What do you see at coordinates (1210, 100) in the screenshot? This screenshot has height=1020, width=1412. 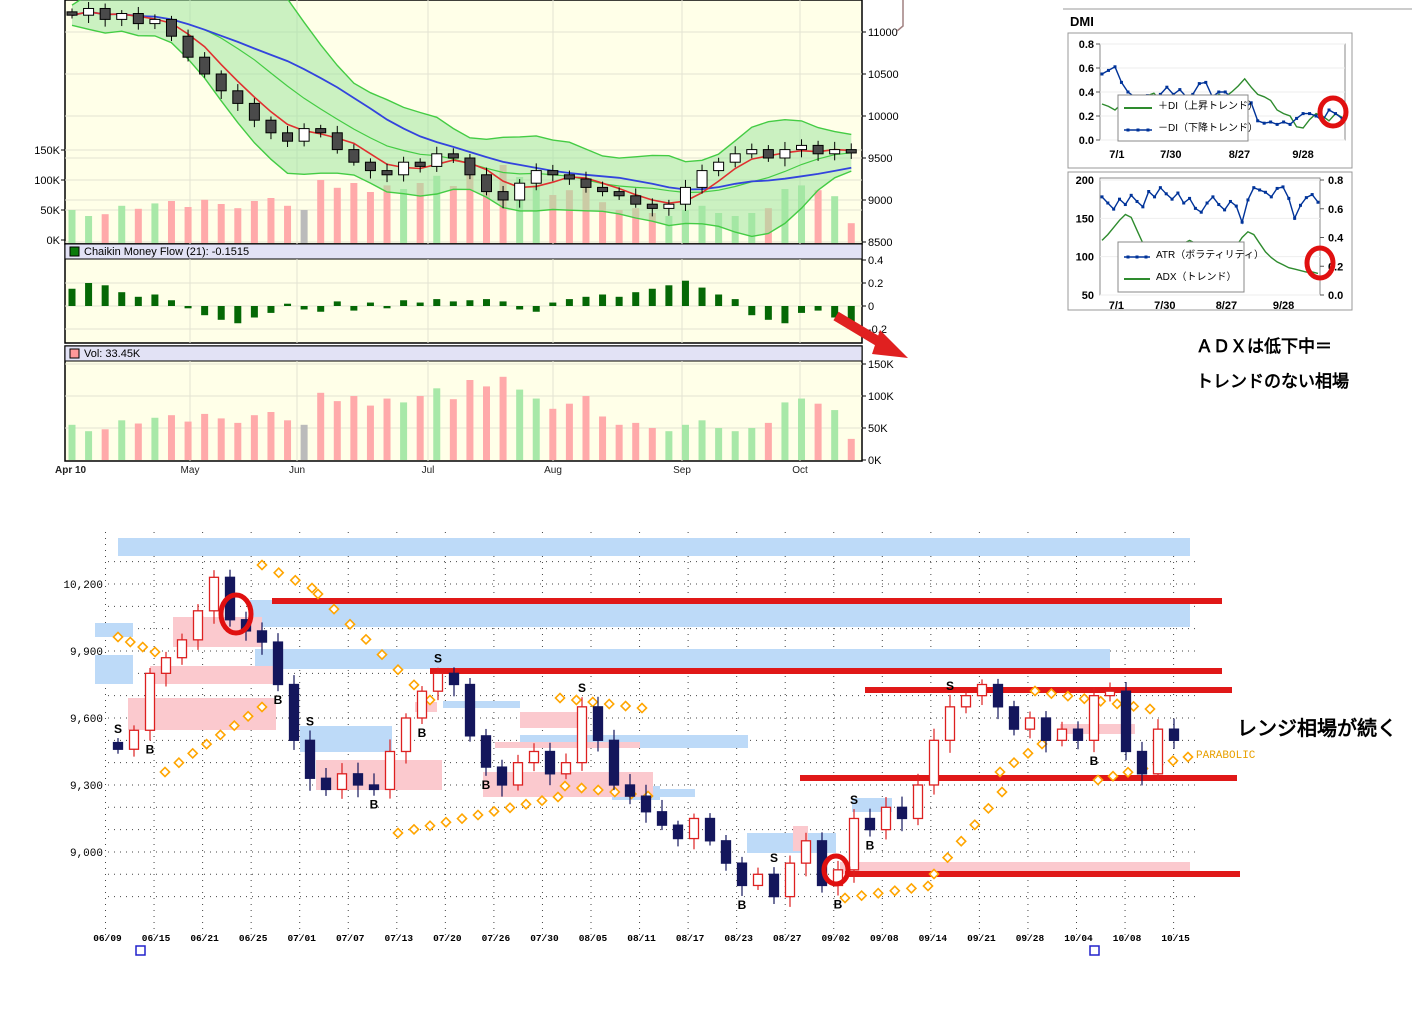 I see `dmi-di-plot: 0.8 0.6 0.4 0.2 0.0 7/1 7/30 8/27 9/28` at bounding box center [1210, 100].